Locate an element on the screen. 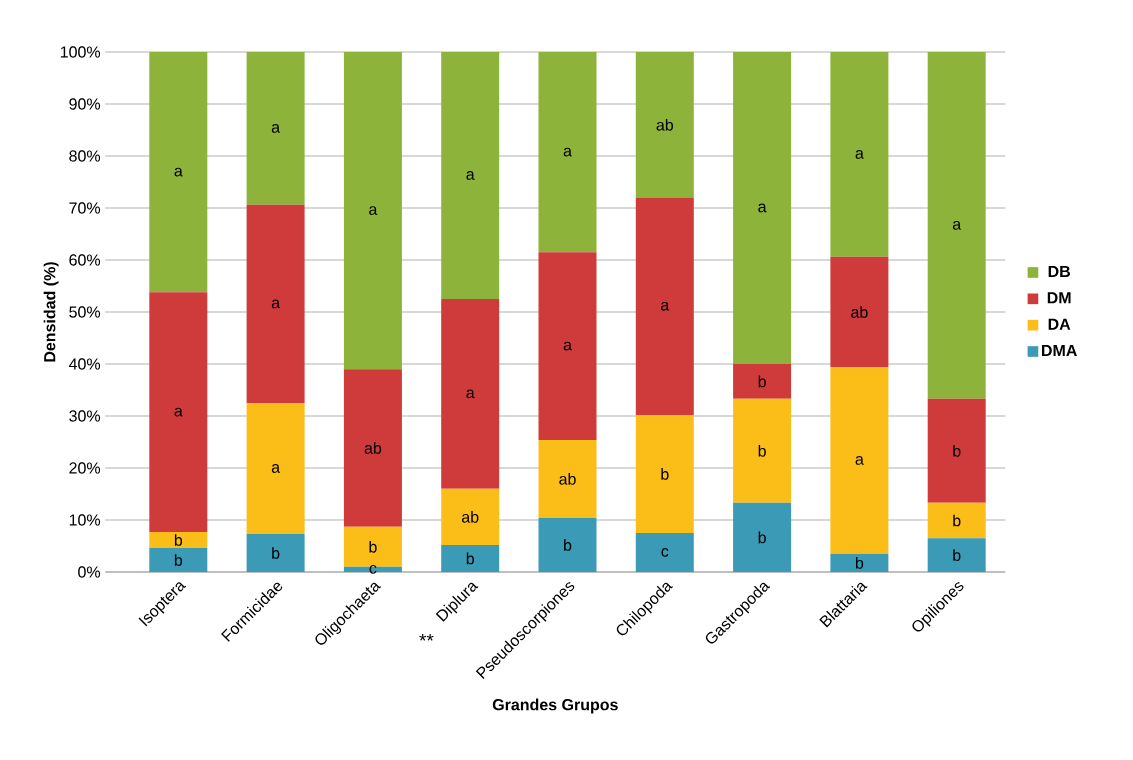 This screenshot has height=760, width=1133. y-tick-label: 50% is located at coordinates (85, 312).